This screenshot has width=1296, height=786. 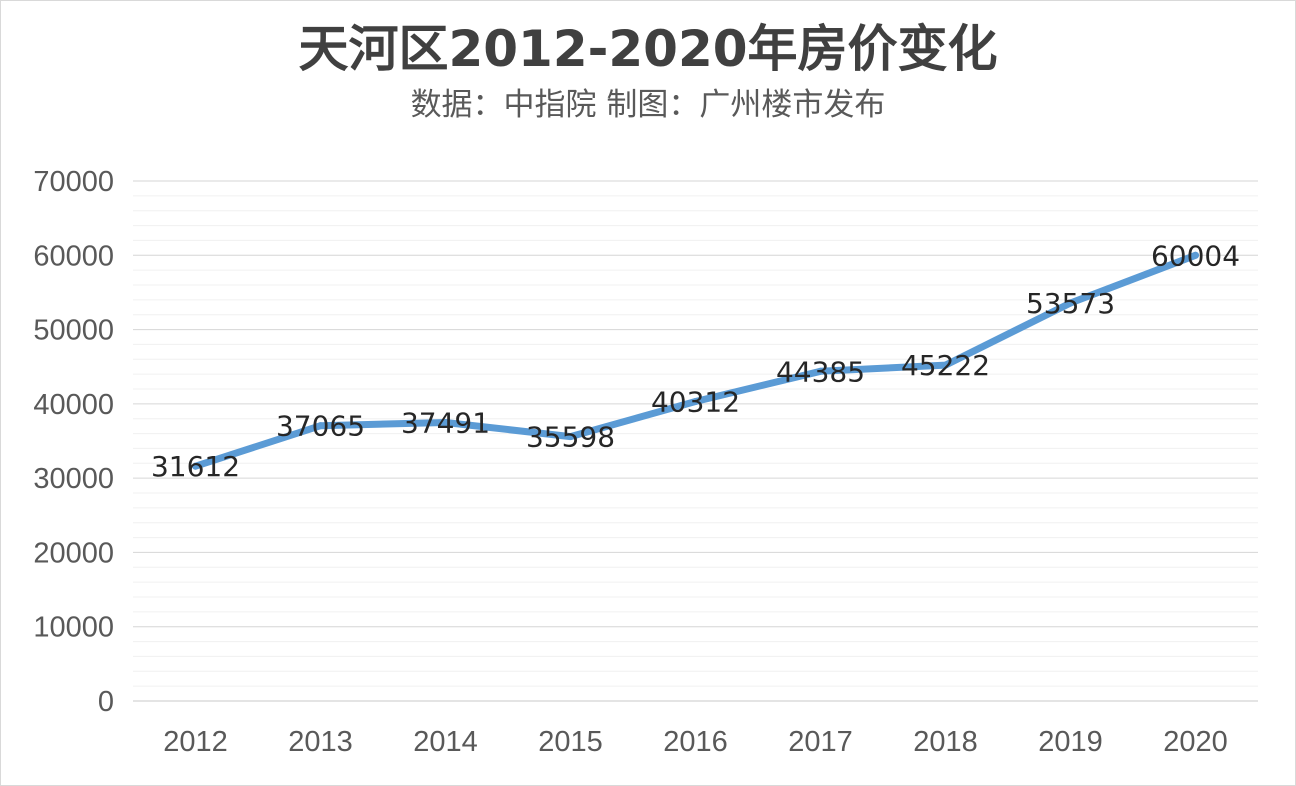 I want to click on data-label: 53573, so click(x=1070, y=303).